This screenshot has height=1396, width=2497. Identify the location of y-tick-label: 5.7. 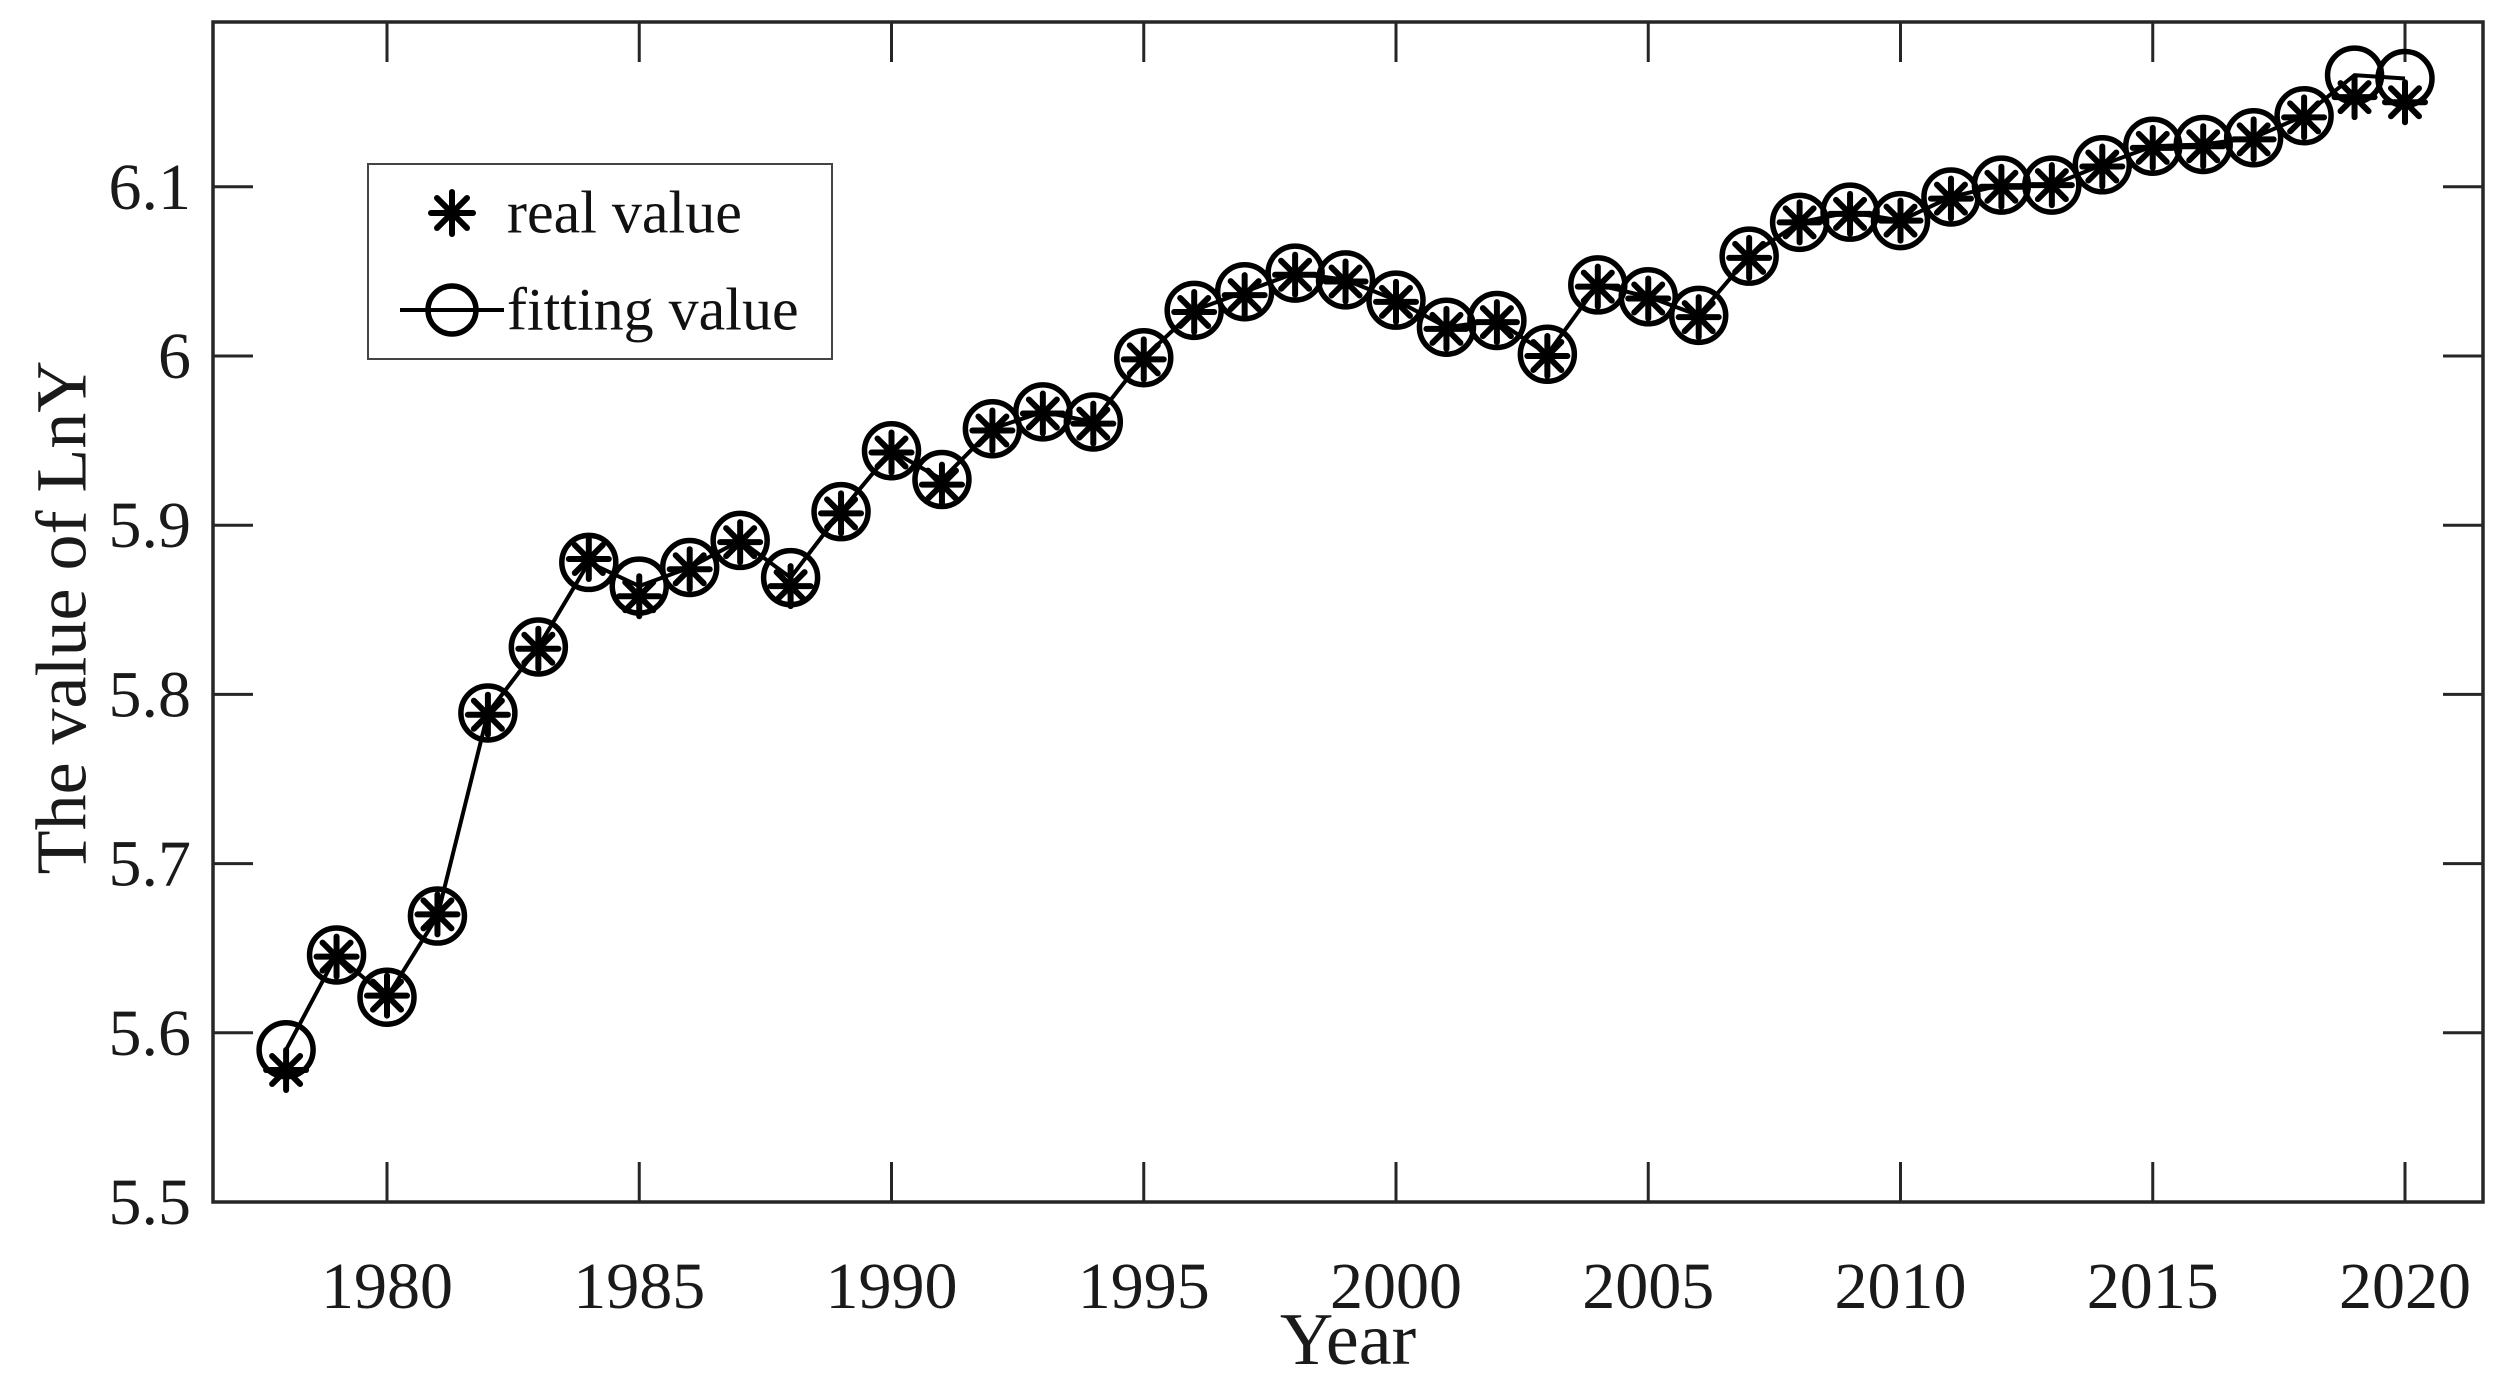
(150, 864).